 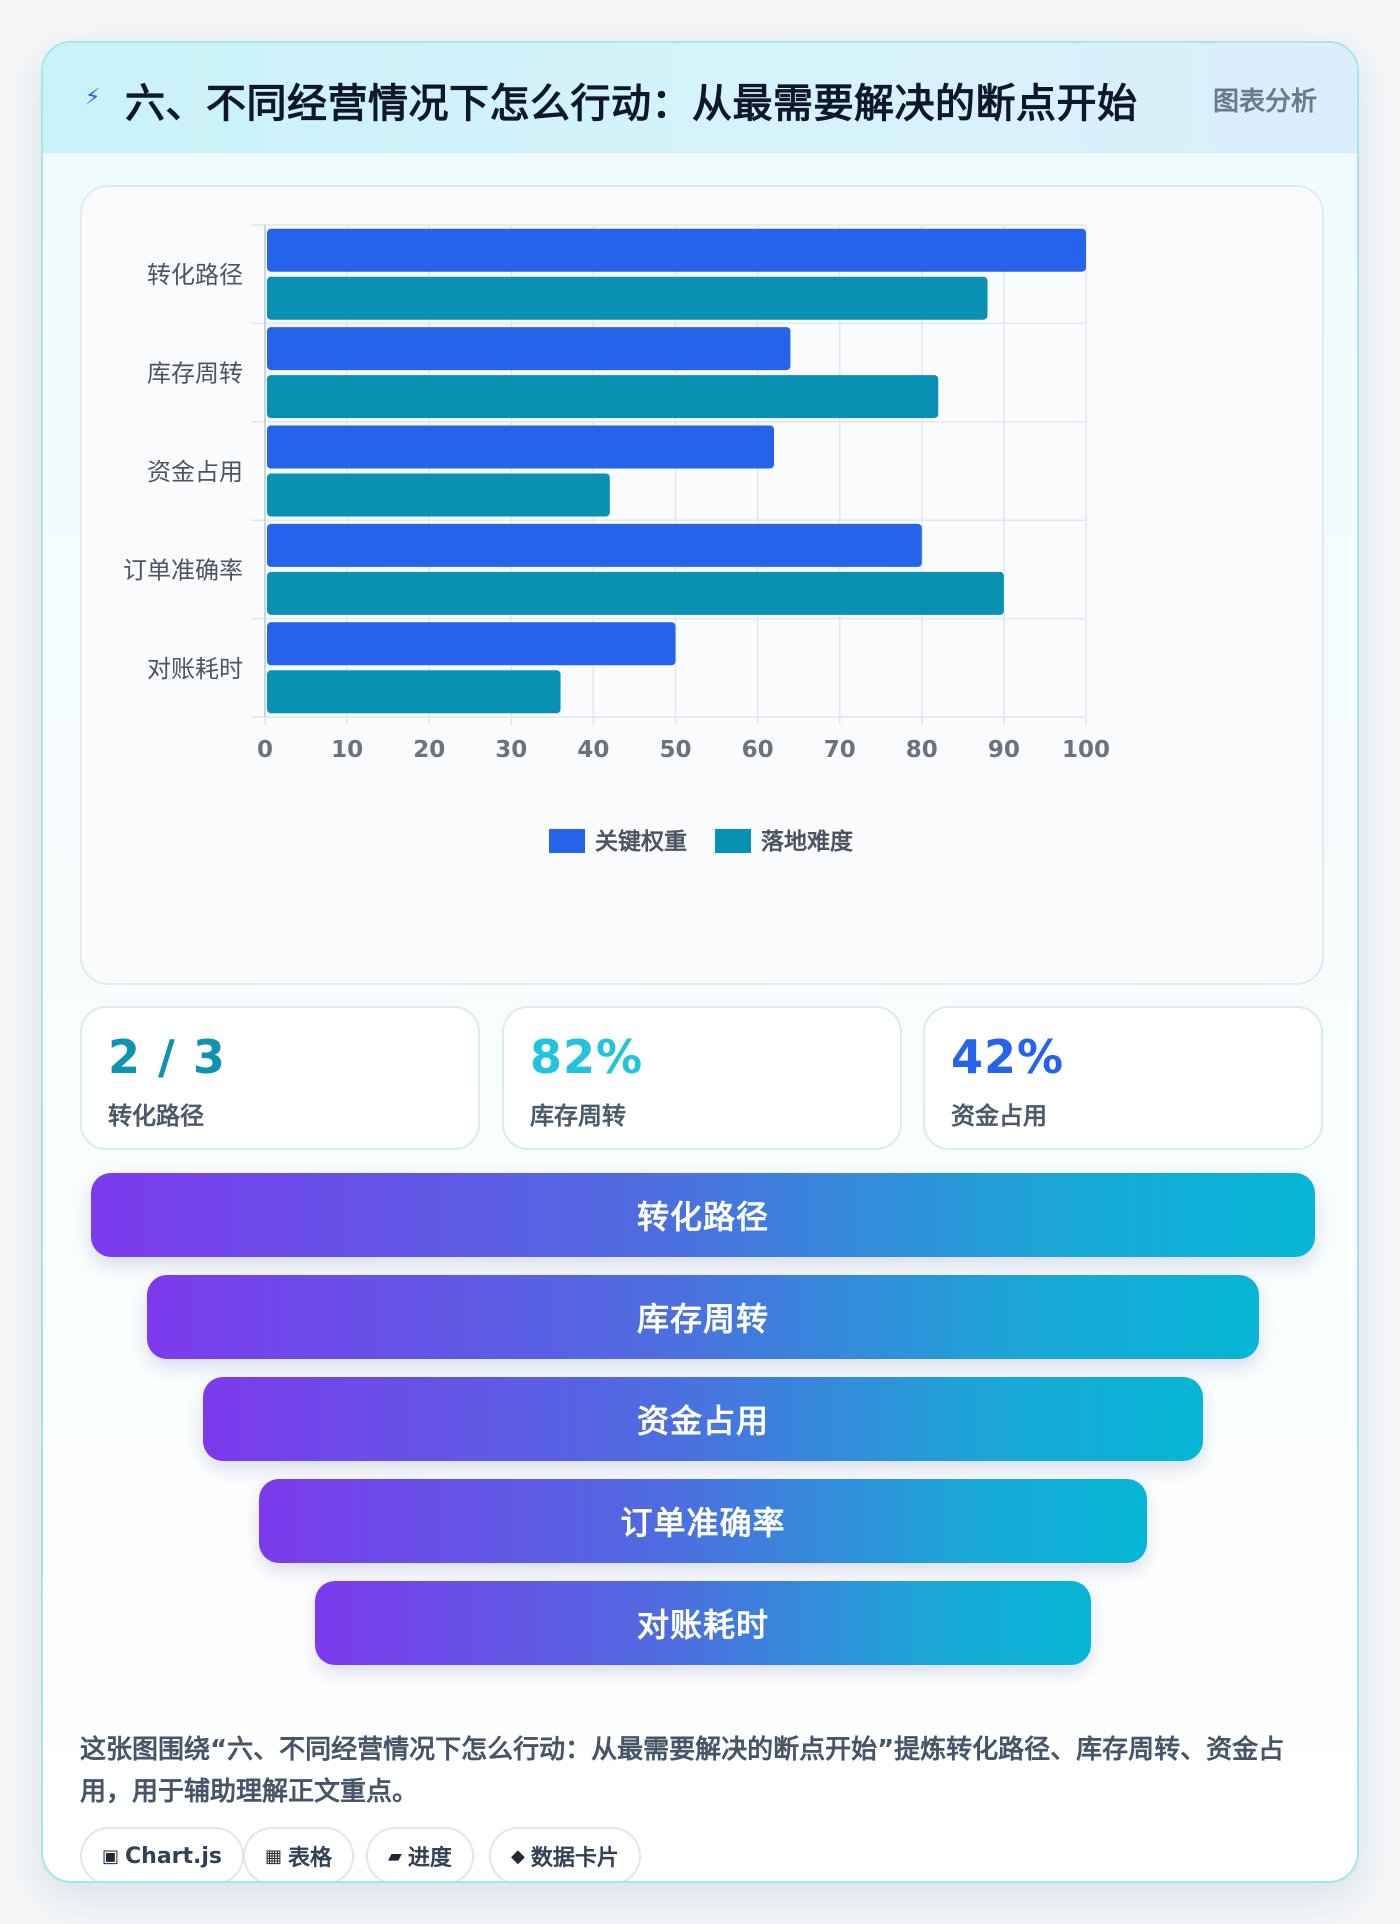 I want to click on chip-chartjs: ▣ Chart.js, so click(x=162, y=1854).